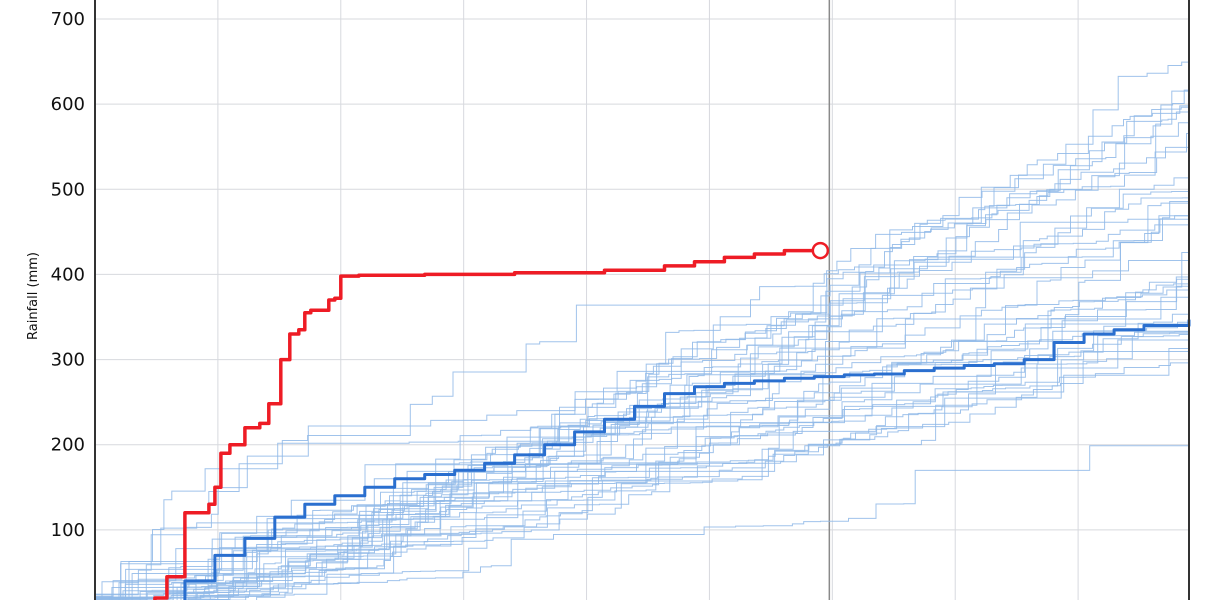  Describe the element at coordinates (68, 189) in the screenshot. I see `y-tick-label: 500` at that location.